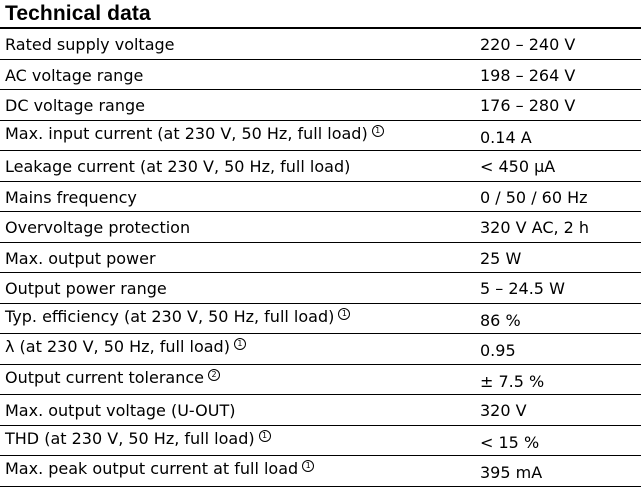 This screenshot has width=641, height=490. What do you see at coordinates (71, 197) in the screenshot?
I see `parameter-label: Mains frequency` at bounding box center [71, 197].